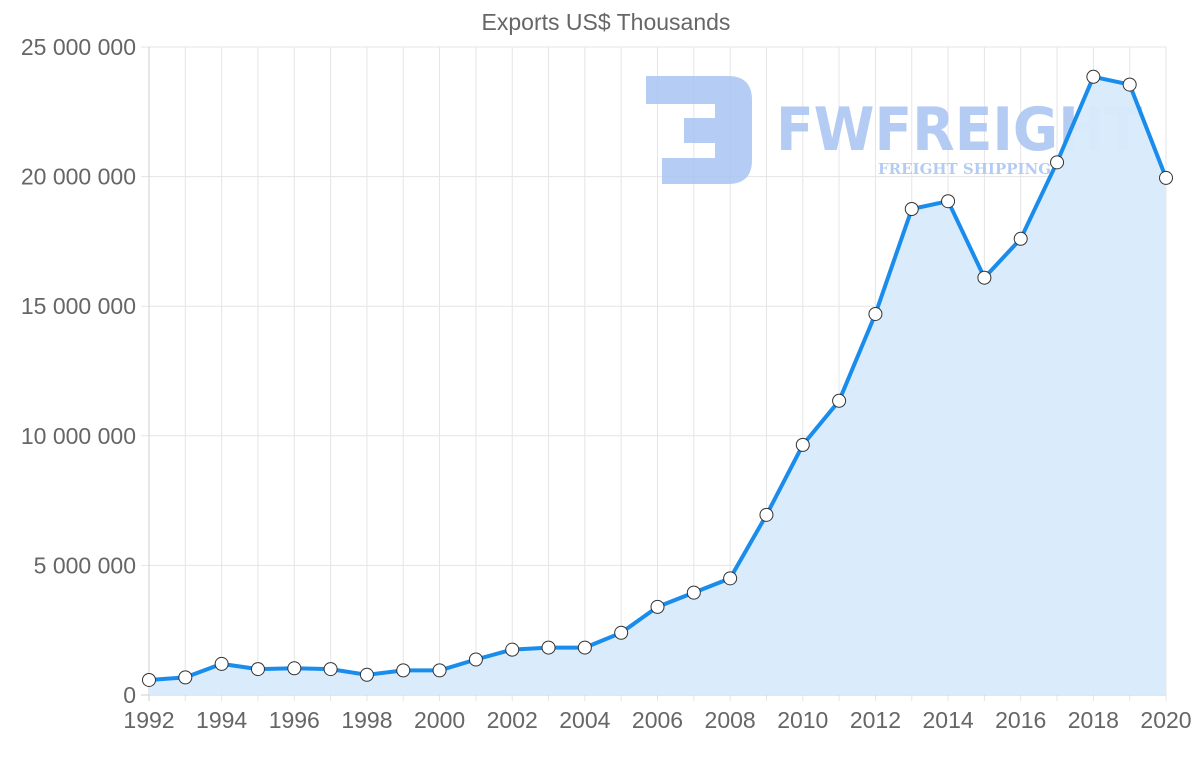 Image resolution: width=1200 pixels, height=763 pixels. I want to click on x-tick-label: 2002, so click(512, 720).